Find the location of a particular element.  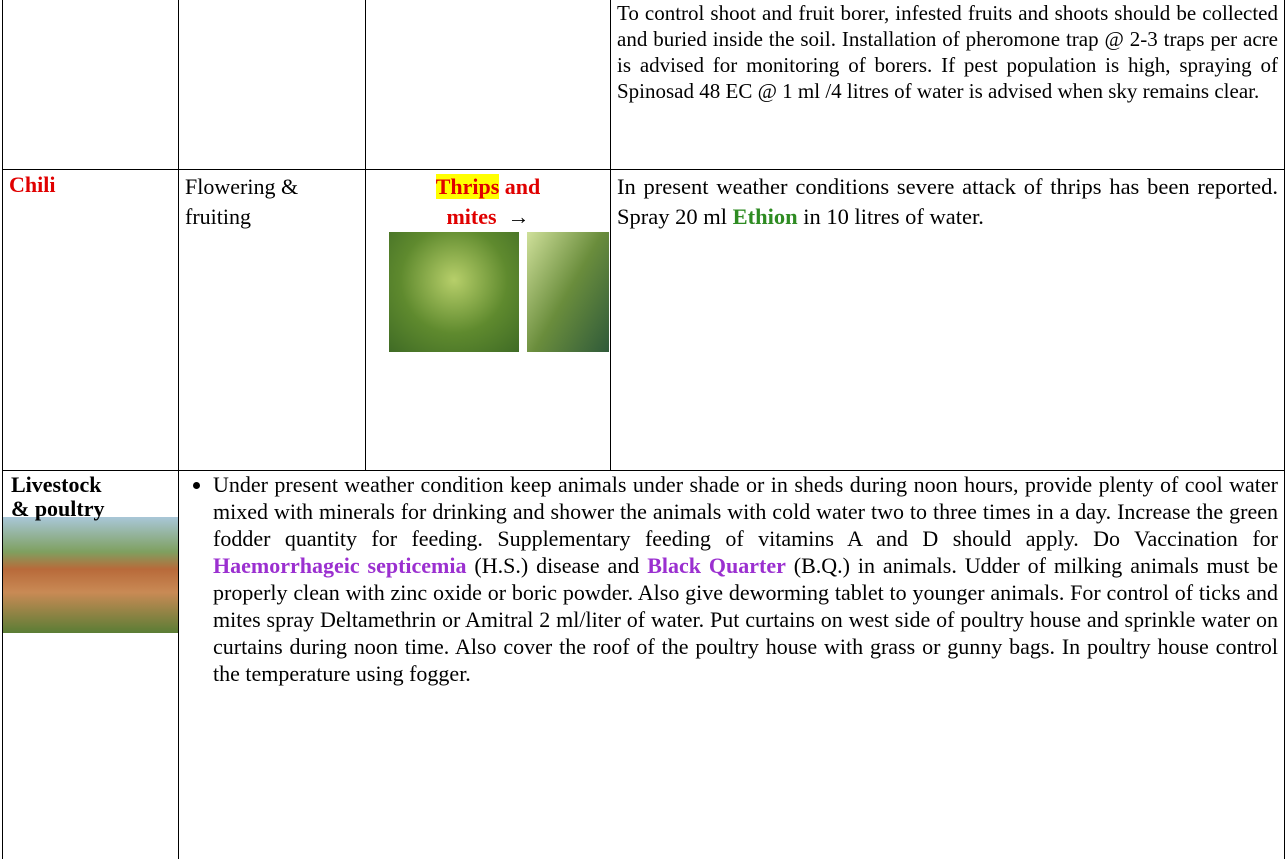

disease: Black Quarter is located at coordinates (716, 565).